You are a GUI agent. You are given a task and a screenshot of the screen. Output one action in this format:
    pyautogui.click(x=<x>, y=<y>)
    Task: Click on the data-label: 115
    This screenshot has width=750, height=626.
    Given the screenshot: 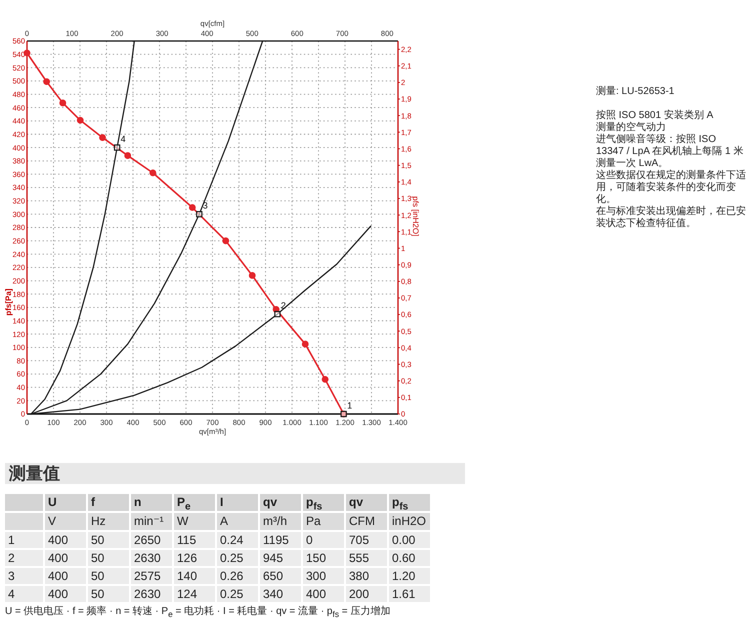 What is the action you would take?
    pyautogui.click(x=194, y=540)
    